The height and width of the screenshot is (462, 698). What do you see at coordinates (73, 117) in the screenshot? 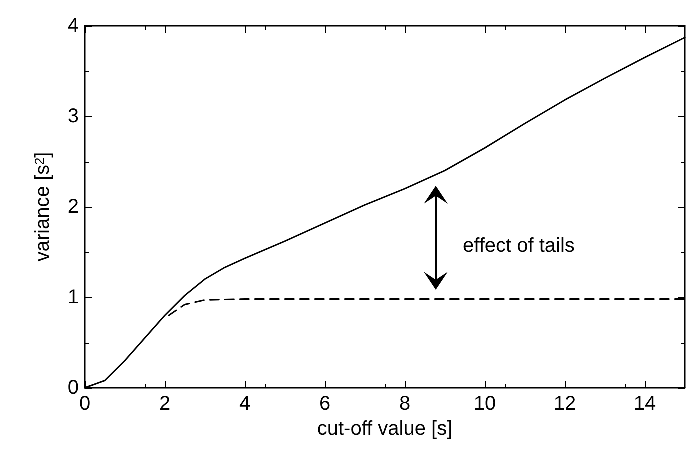
I see `y-tick-label: 3` at bounding box center [73, 117].